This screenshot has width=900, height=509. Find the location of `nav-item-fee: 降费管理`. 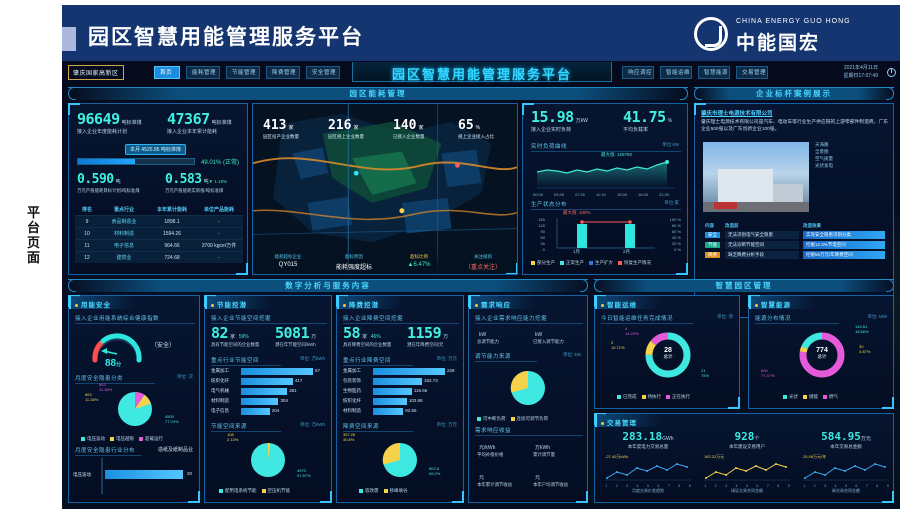

nav-item-fee: 降费管理 is located at coordinates (283, 72).